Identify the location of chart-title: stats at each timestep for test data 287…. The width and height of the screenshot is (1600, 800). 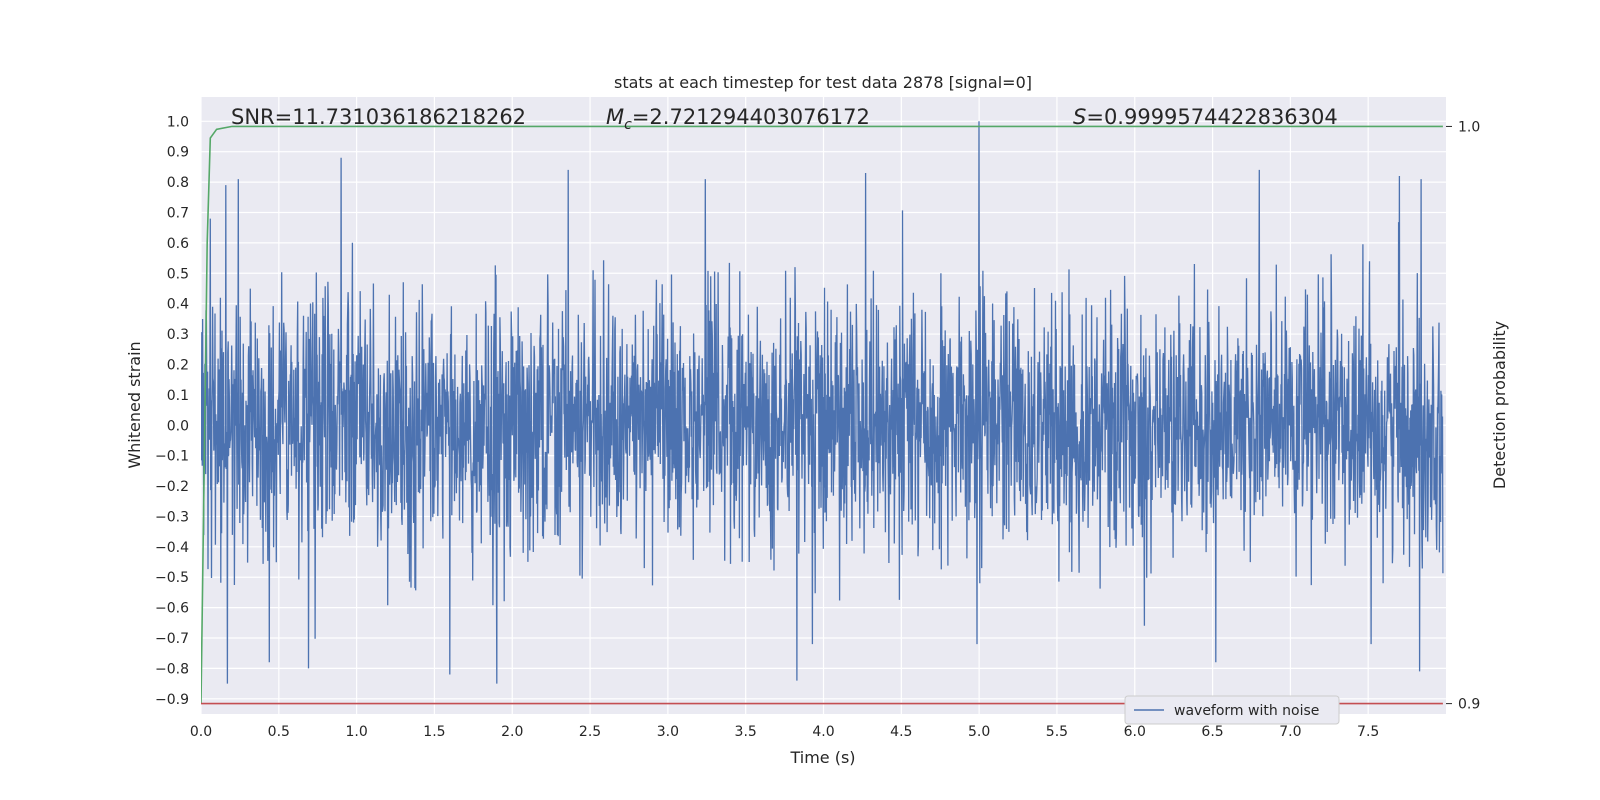
(823, 82).